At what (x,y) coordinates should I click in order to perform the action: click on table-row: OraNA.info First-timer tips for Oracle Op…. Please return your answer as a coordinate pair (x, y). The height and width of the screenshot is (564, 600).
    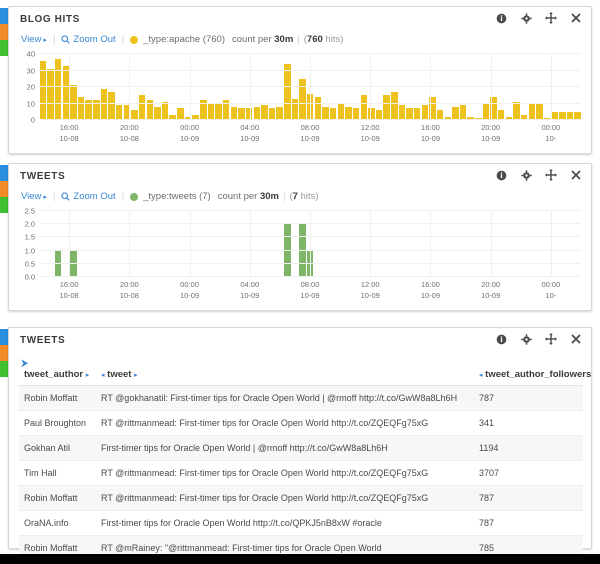
    Looking at the image, I should click on (301, 523).